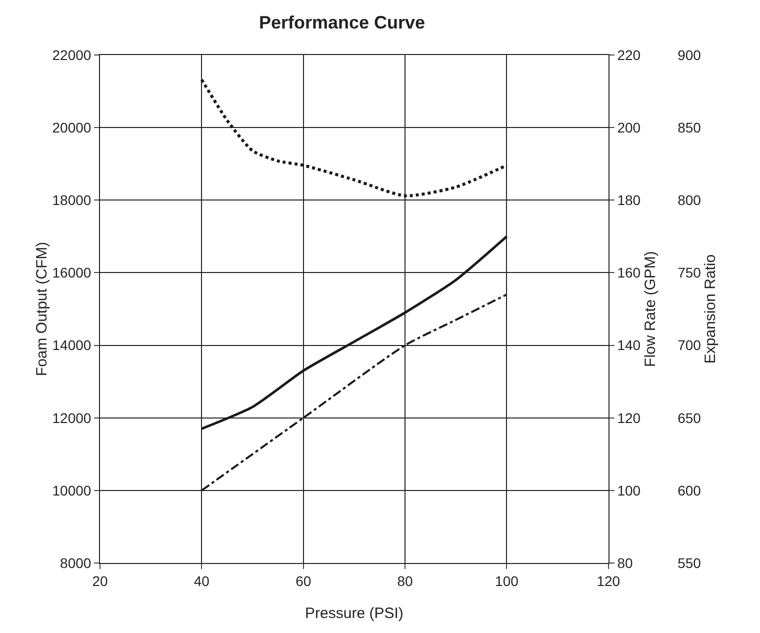 The height and width of the screenshot is (633, 760). Describe the element at coordinates (625, 562) in the screenshot. I see `y2-tick-label: 80` at that location.